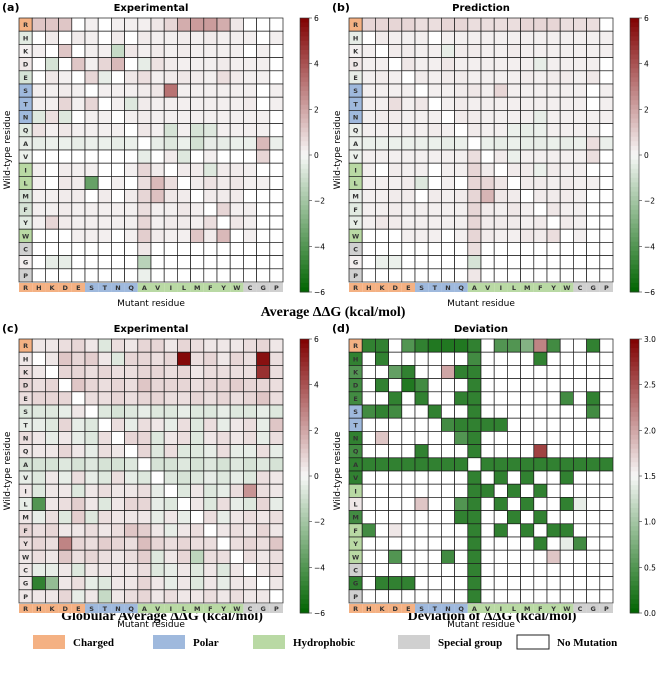 This screenshot has width=666, height=681. I want to click on heatmap-cell-V-Y, so click(223, 477).